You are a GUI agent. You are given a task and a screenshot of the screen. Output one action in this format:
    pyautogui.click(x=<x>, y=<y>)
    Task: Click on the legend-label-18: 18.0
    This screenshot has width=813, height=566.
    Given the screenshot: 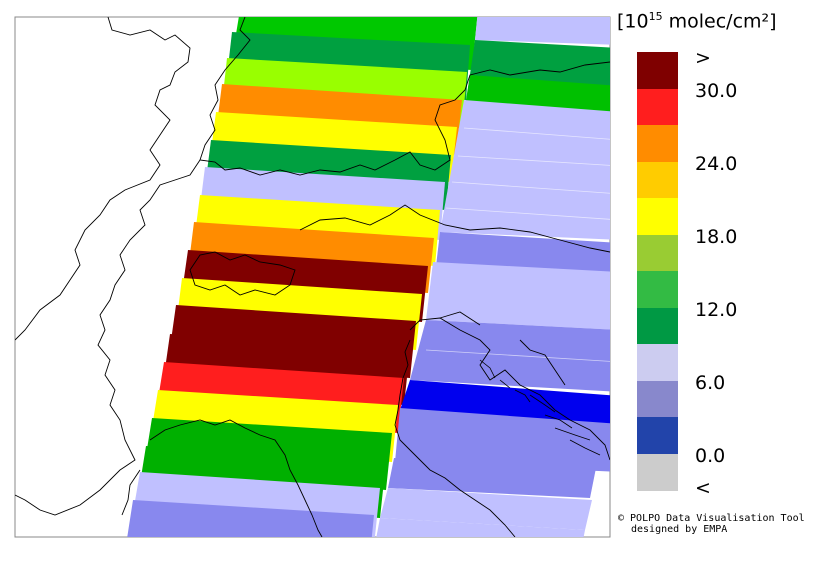 What is the action you would take?
    pyautogui.click(x=716, y=237)
    